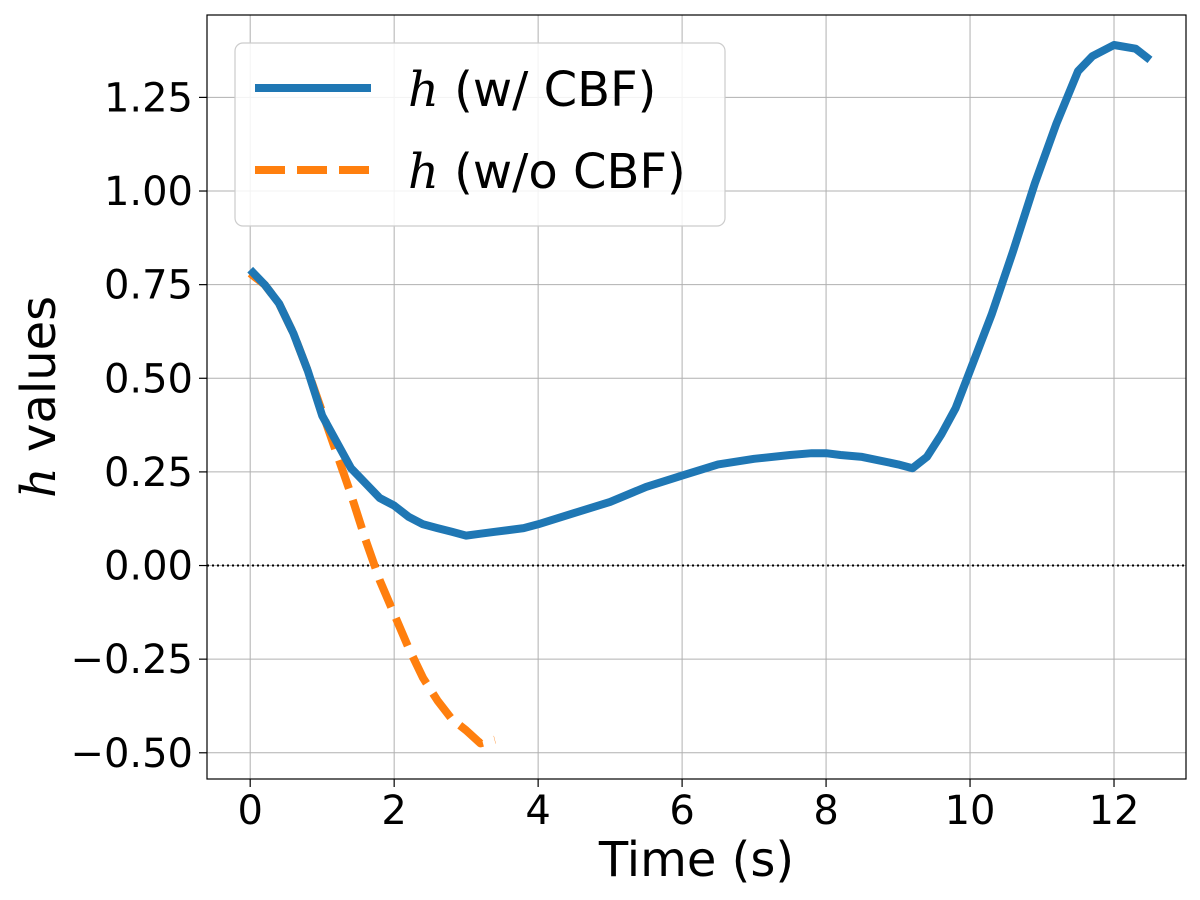 Image resolution: width=1200 pixels, height=900 pixels. I want to click on y-tick-label: 1.00, so click(148, 192).